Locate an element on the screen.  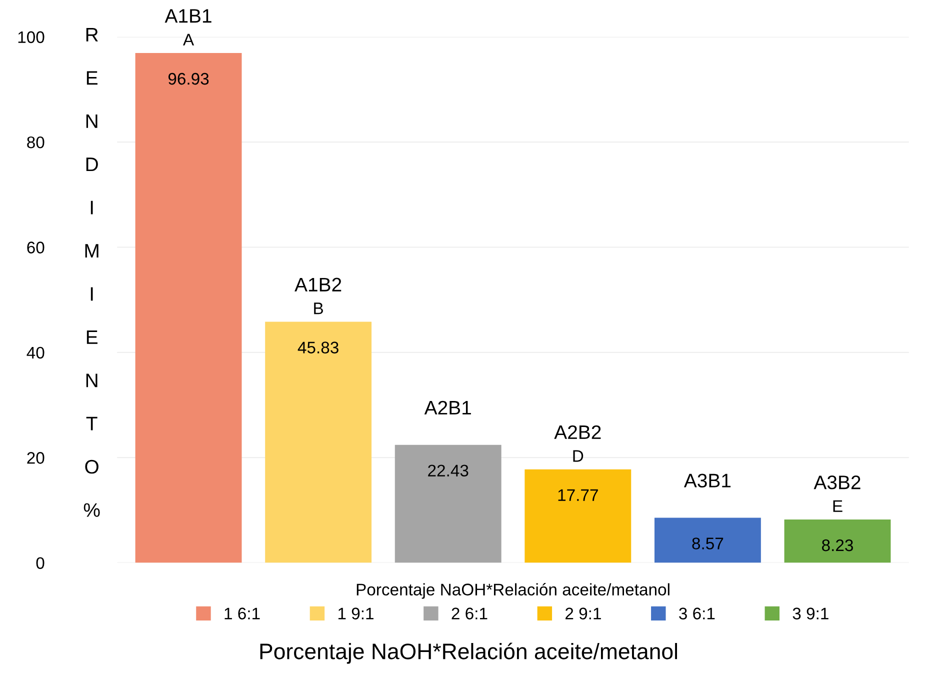
annotation: B is located at coordinates (318, 308).